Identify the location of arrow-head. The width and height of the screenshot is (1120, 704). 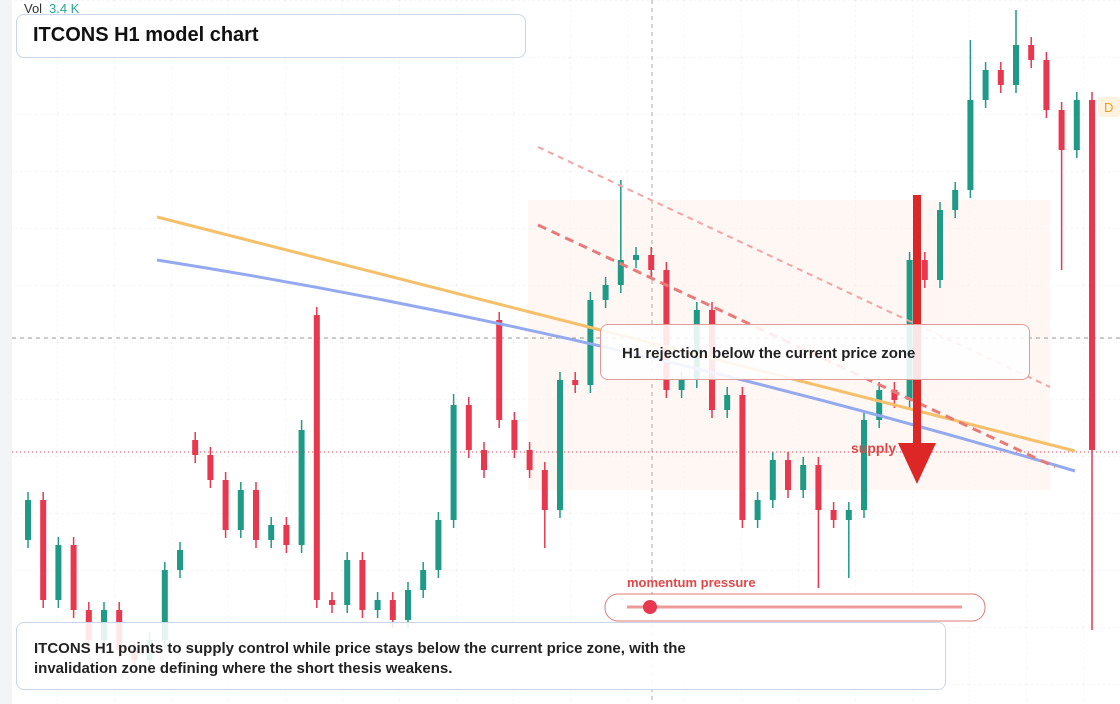
(917, 463).